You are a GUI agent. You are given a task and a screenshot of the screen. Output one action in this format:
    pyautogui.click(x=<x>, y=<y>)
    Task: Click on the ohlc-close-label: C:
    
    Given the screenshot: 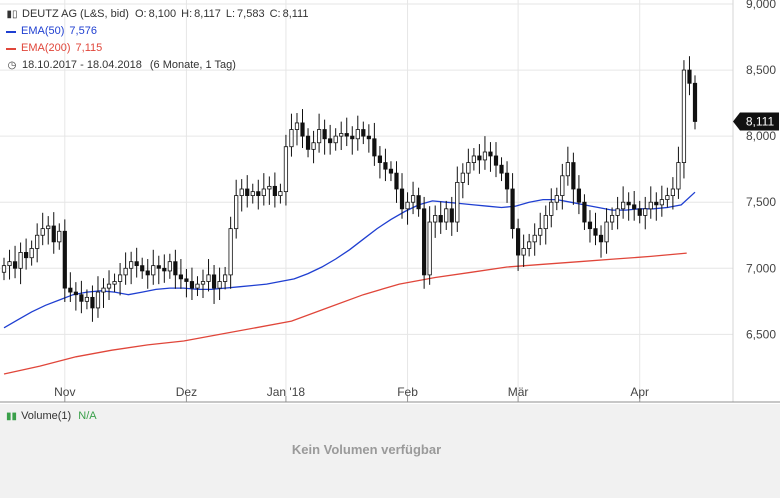 What is the action you would take?
    pyautogui.click(x=275, y=14)
    